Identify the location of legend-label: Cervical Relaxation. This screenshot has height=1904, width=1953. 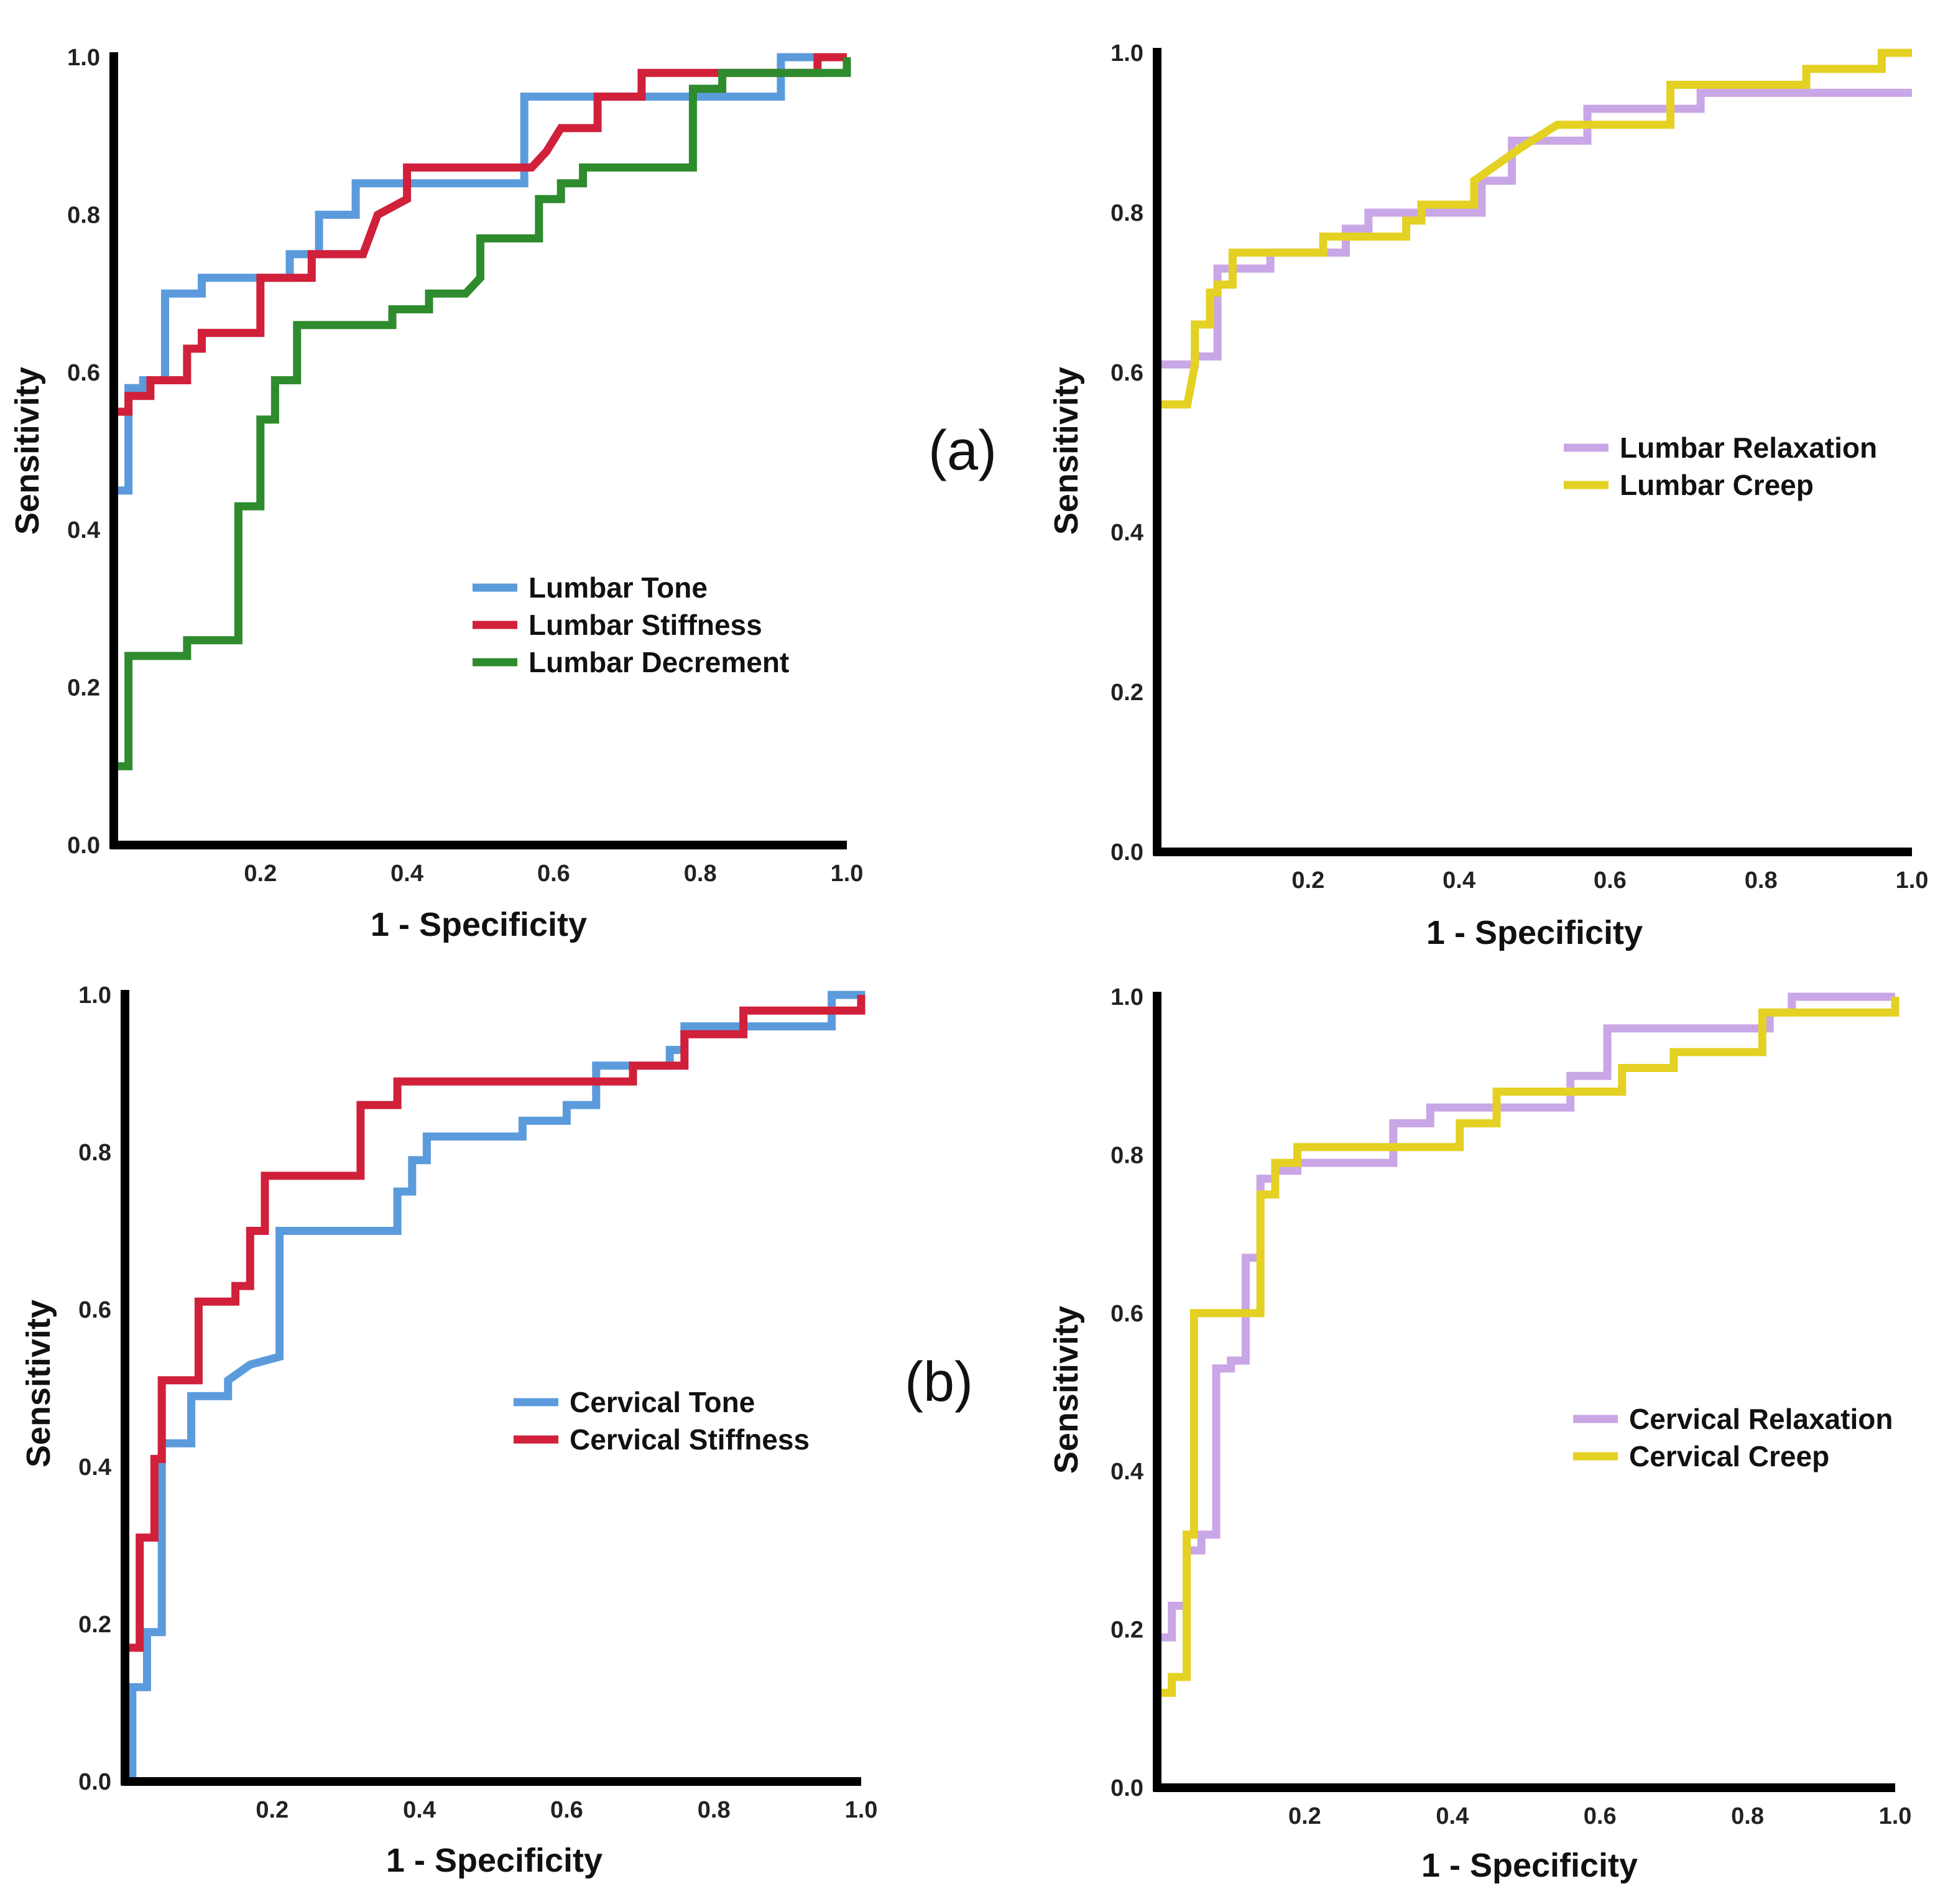
(1761, 1419).